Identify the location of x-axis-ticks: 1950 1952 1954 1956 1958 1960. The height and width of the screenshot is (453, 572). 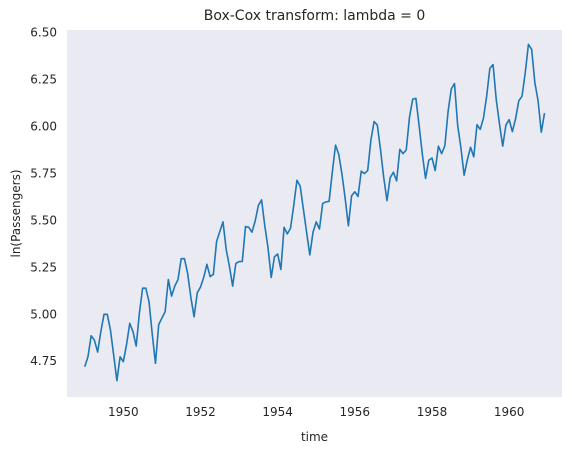
(316, 412).